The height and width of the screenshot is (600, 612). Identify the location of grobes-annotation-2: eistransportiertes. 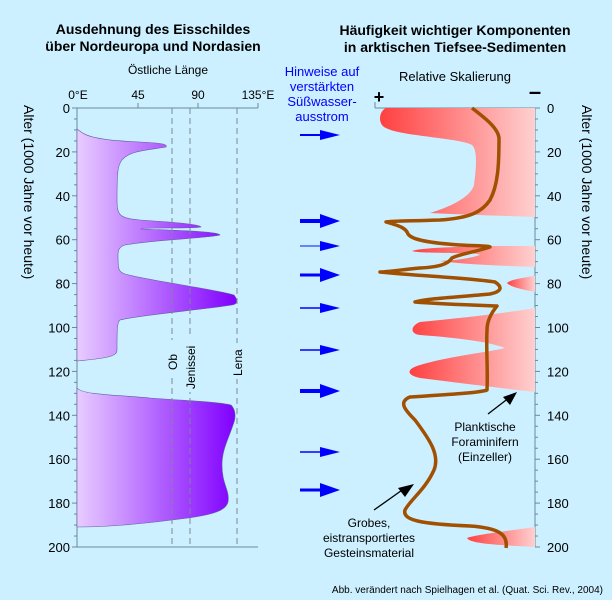
(369, 538).